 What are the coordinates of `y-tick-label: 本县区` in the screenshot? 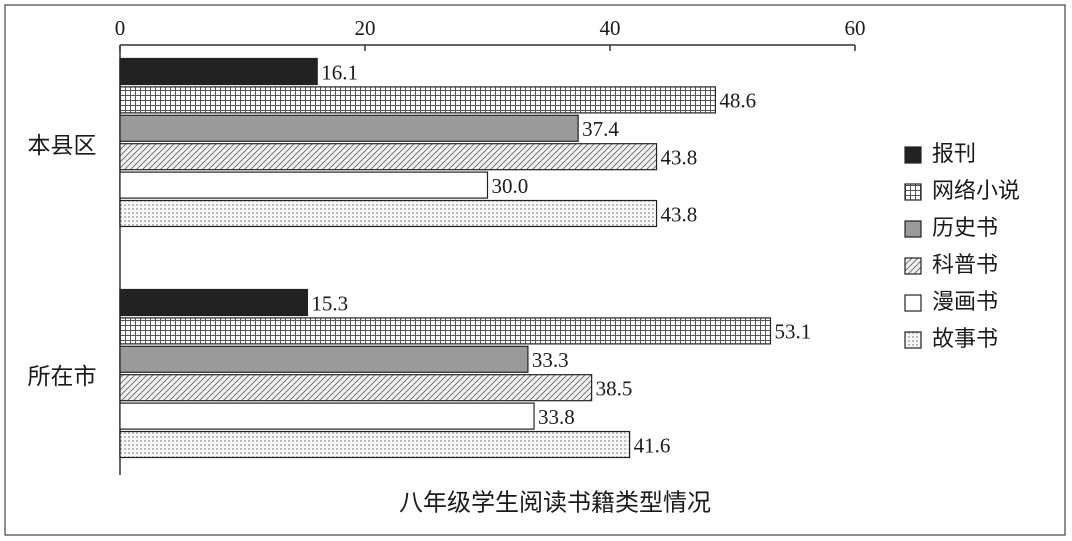 It's located at (62, 145).